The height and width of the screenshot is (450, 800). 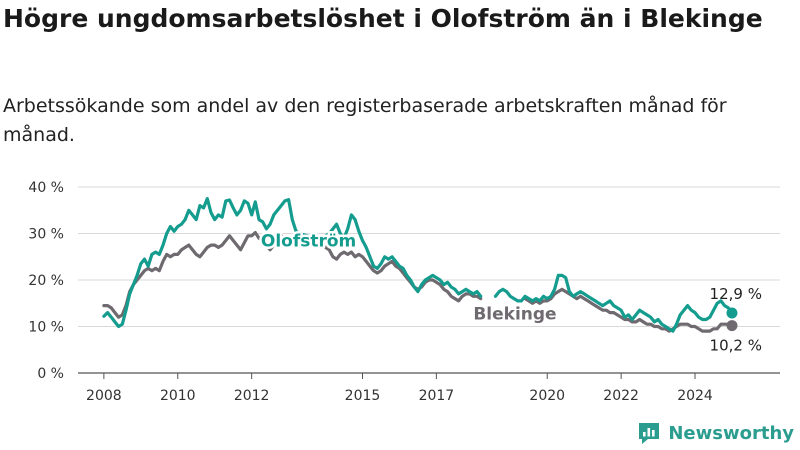 What do you see at coordinates (50, 374) in the screenshot?
I see `y-tick-label: 0 %` at bounding box center [50, 374].